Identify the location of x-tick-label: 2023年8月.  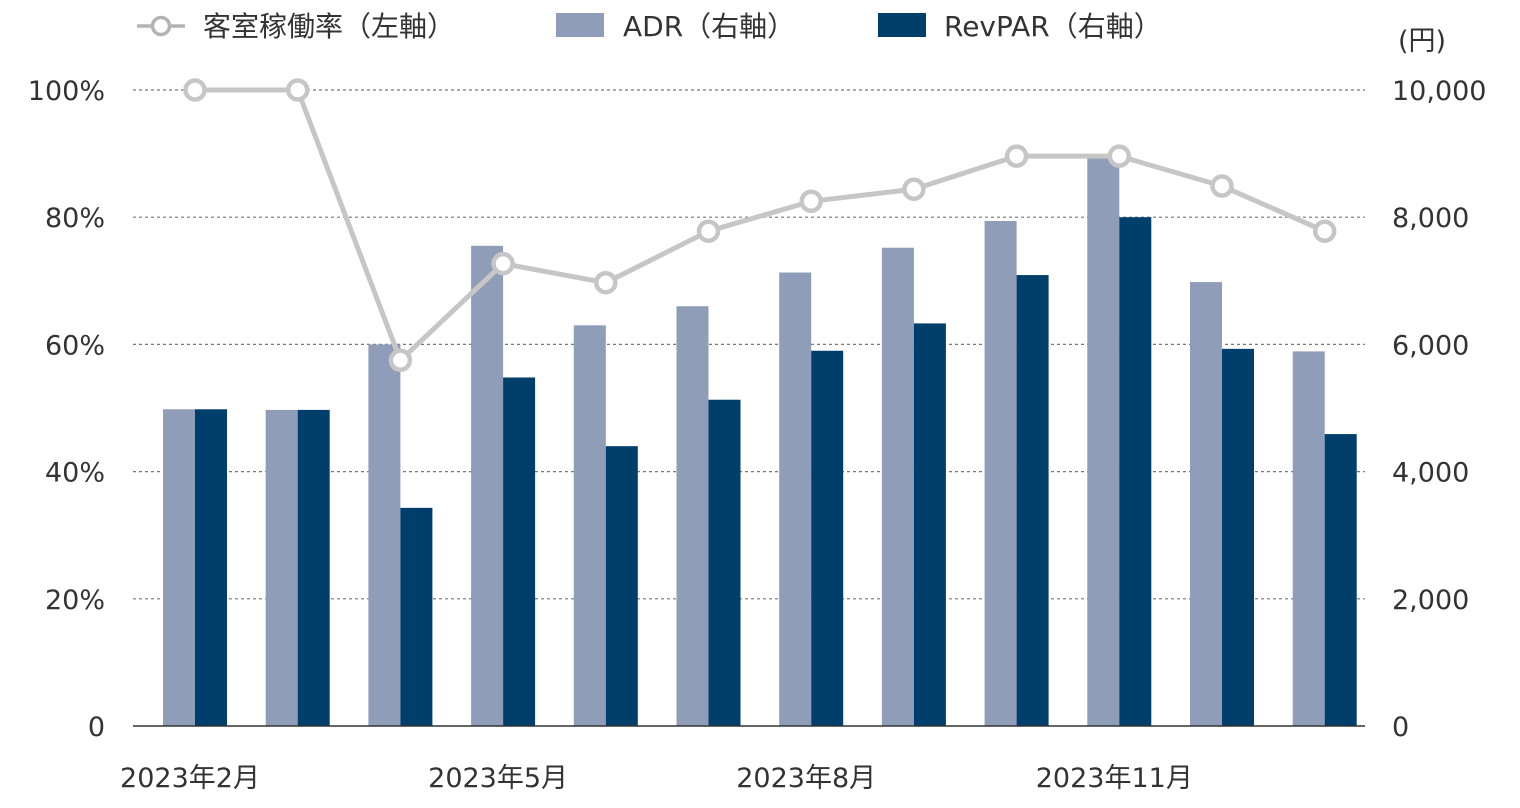
(806, 778).